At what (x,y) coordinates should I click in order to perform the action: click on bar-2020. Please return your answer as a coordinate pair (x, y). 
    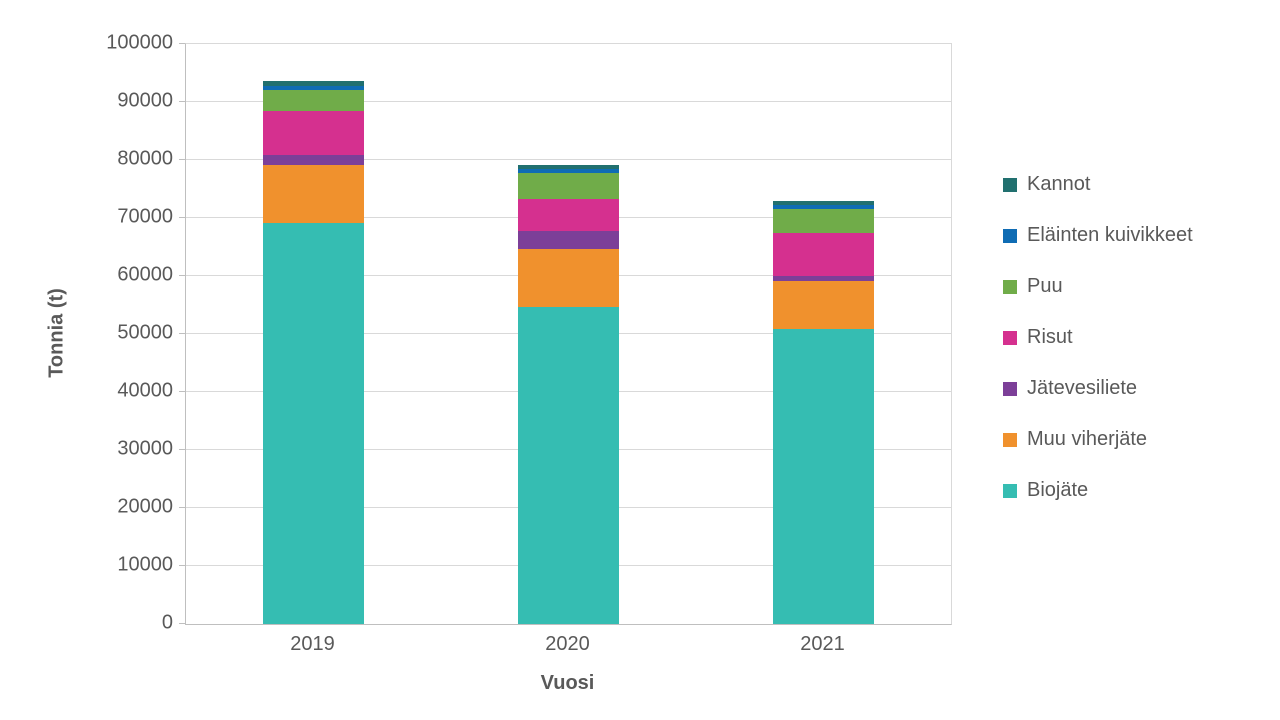
    Looking at the image, I should click on (568, 394).